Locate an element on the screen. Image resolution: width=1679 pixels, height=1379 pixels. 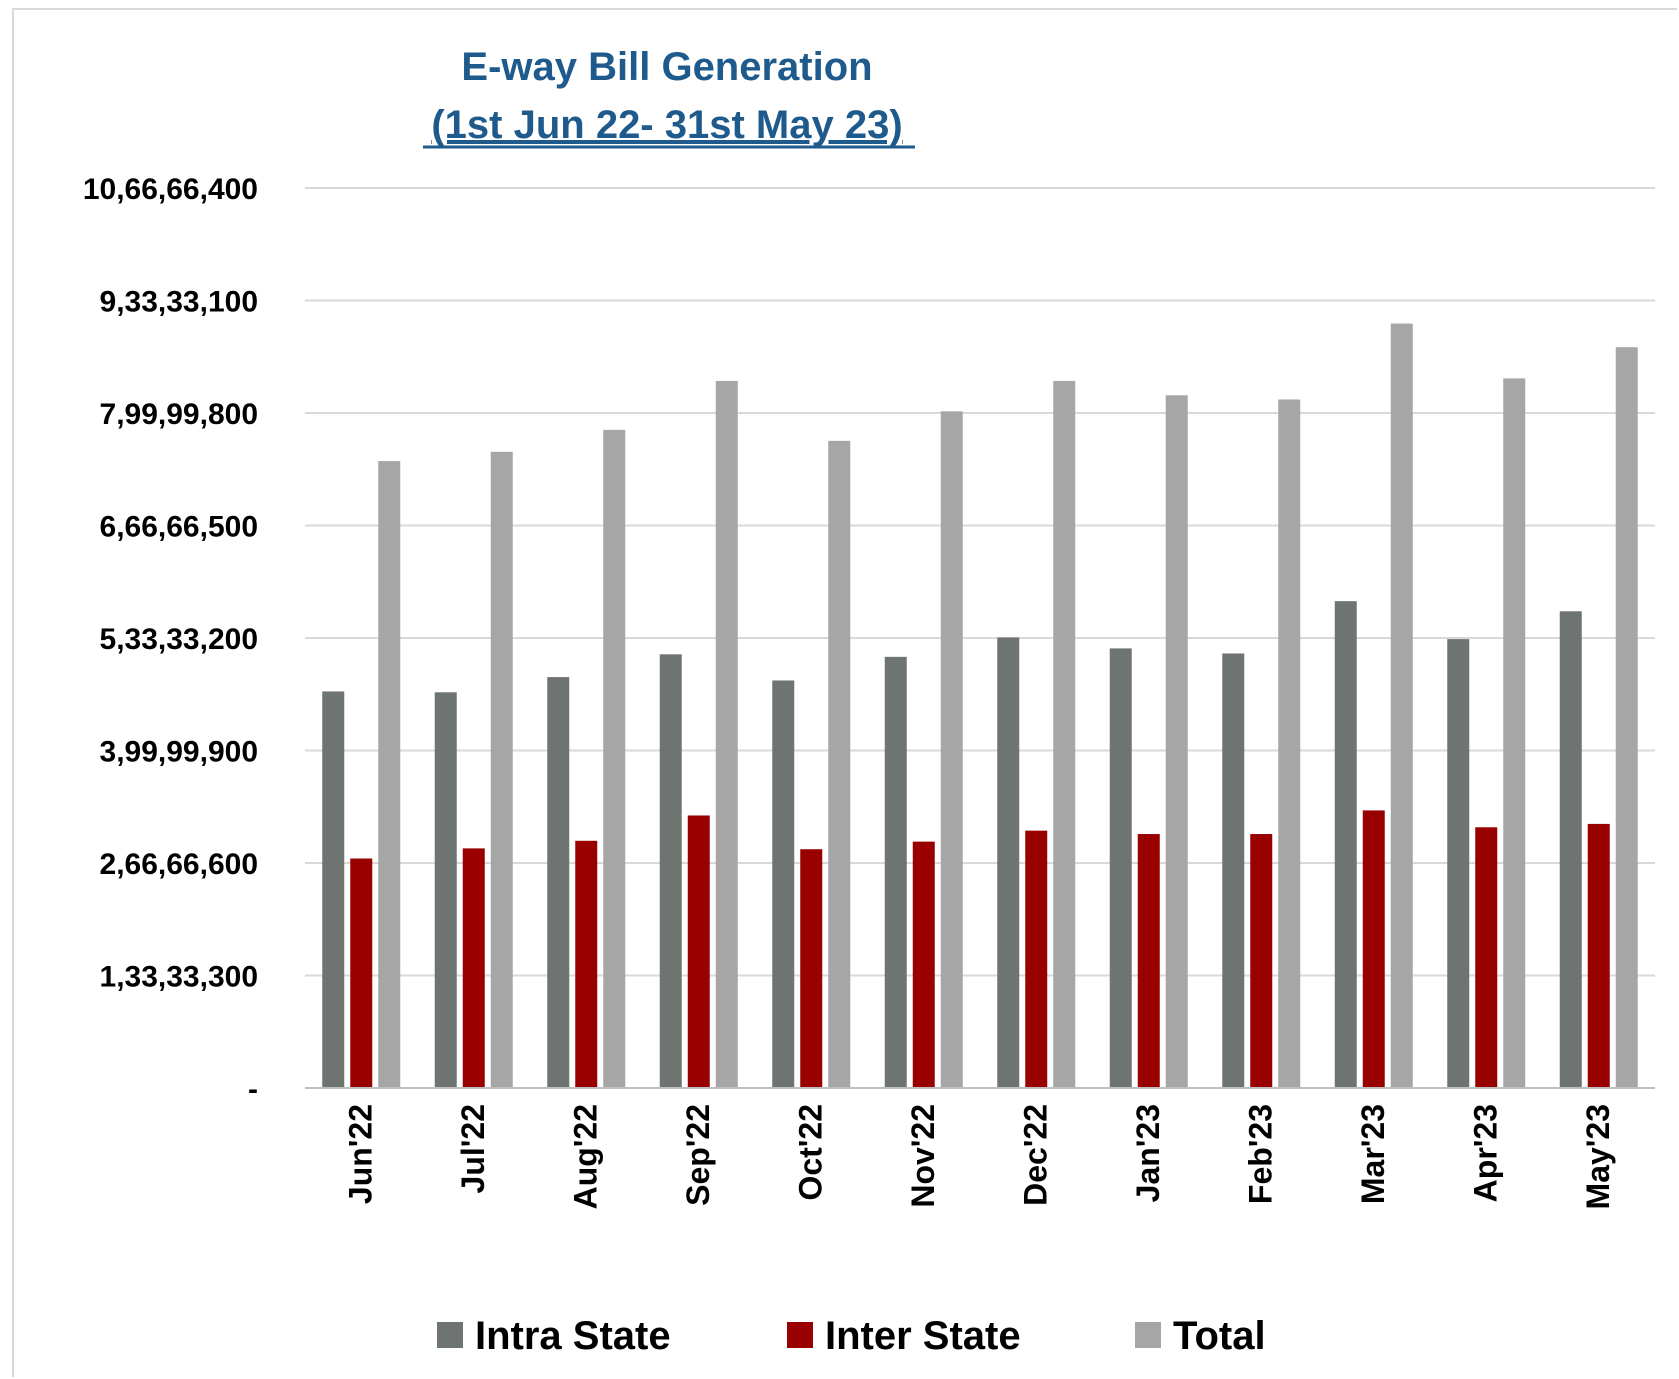
y-tick-label: 6,66,66,500 is located at coordinates (179, 527).